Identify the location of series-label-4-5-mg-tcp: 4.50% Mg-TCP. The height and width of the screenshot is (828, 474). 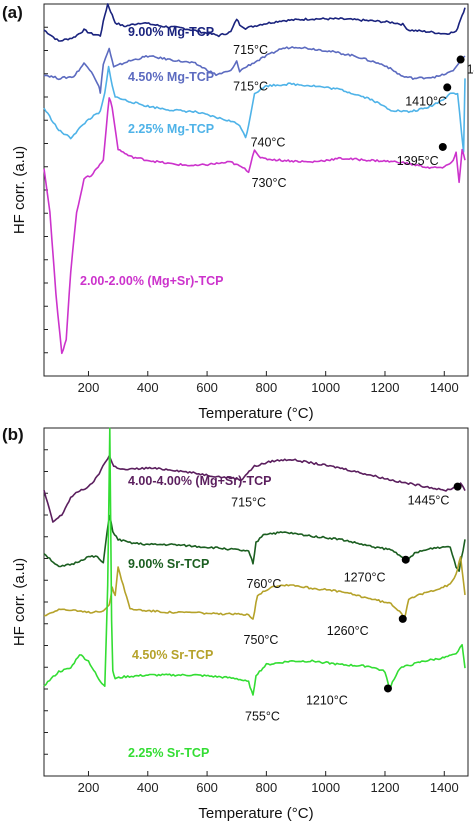
(171, 77).